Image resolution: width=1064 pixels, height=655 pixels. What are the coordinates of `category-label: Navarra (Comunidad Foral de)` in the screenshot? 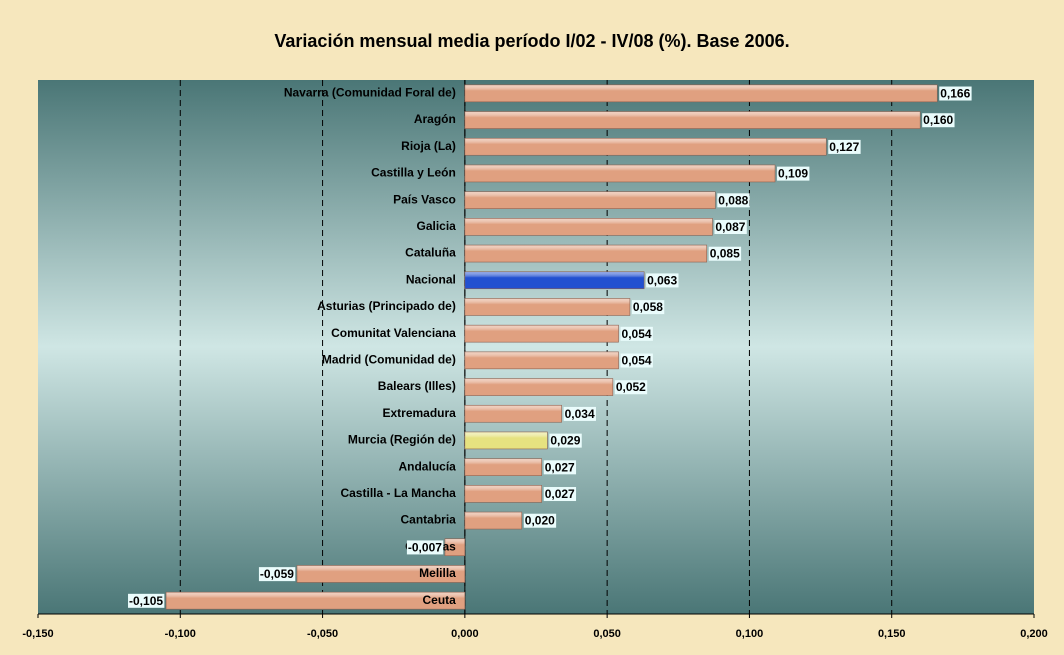 It's located at (370, 93).